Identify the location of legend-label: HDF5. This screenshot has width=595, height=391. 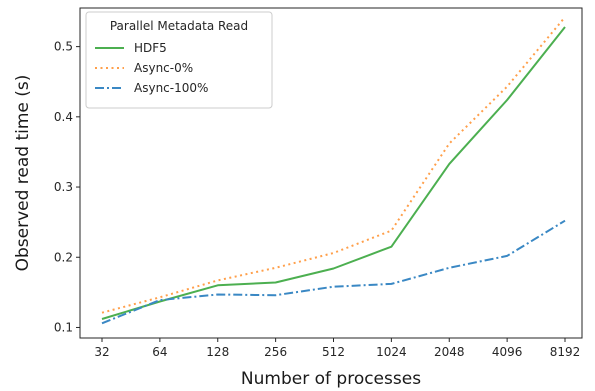
(150, 48).